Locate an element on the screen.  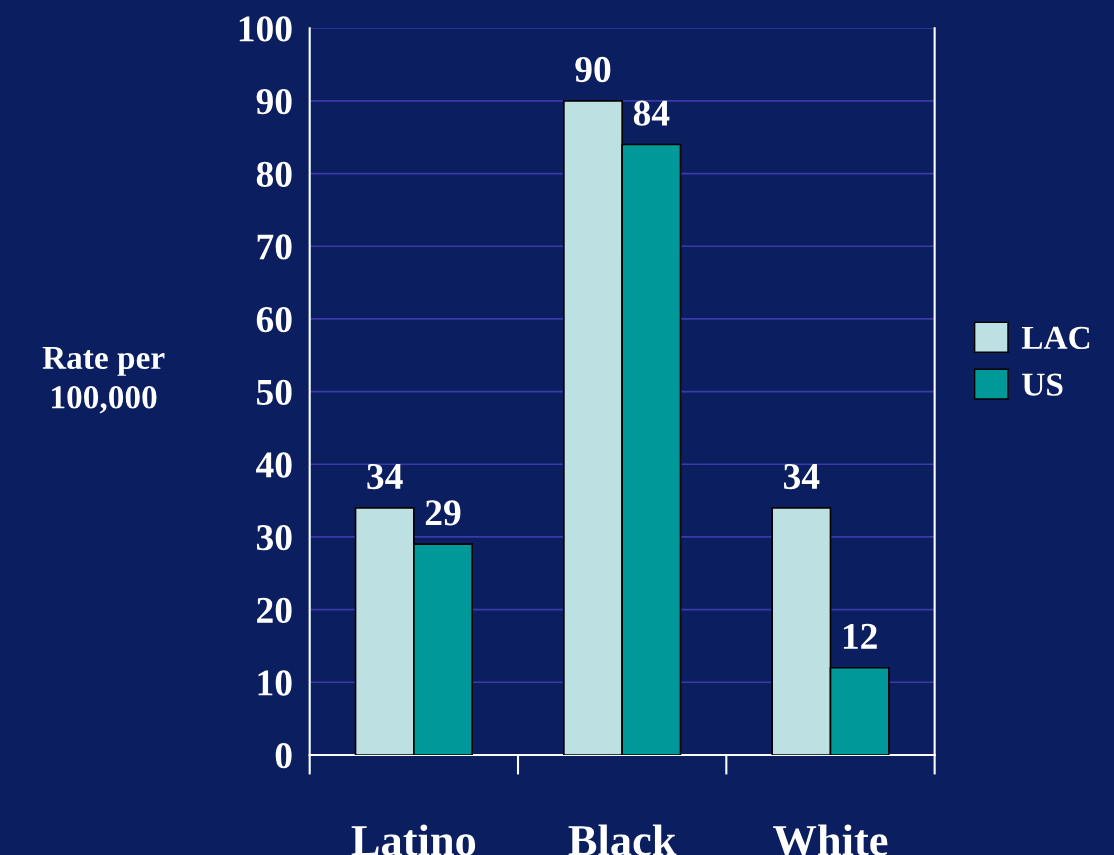
data-label: 90 is located at coordinates (593, 69).